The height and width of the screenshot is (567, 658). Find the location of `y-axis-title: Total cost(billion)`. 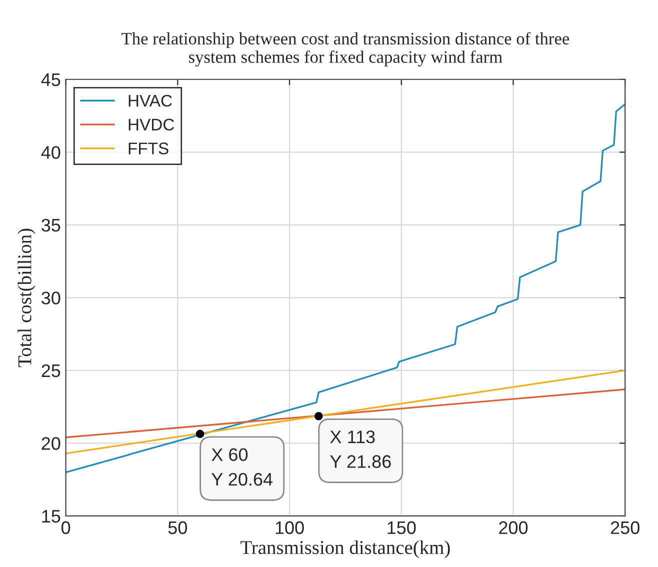

y-axis-title: Total cost(billion) is located at coordinates (27, 298).